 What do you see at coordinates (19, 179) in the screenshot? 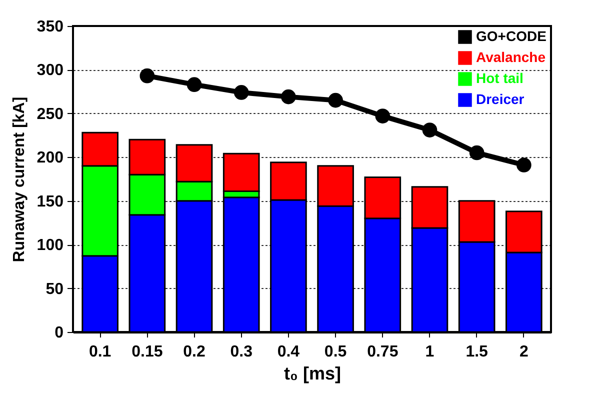
I see `y-axis-title: Runaway current [kA]` at bounding box center [19, 179].